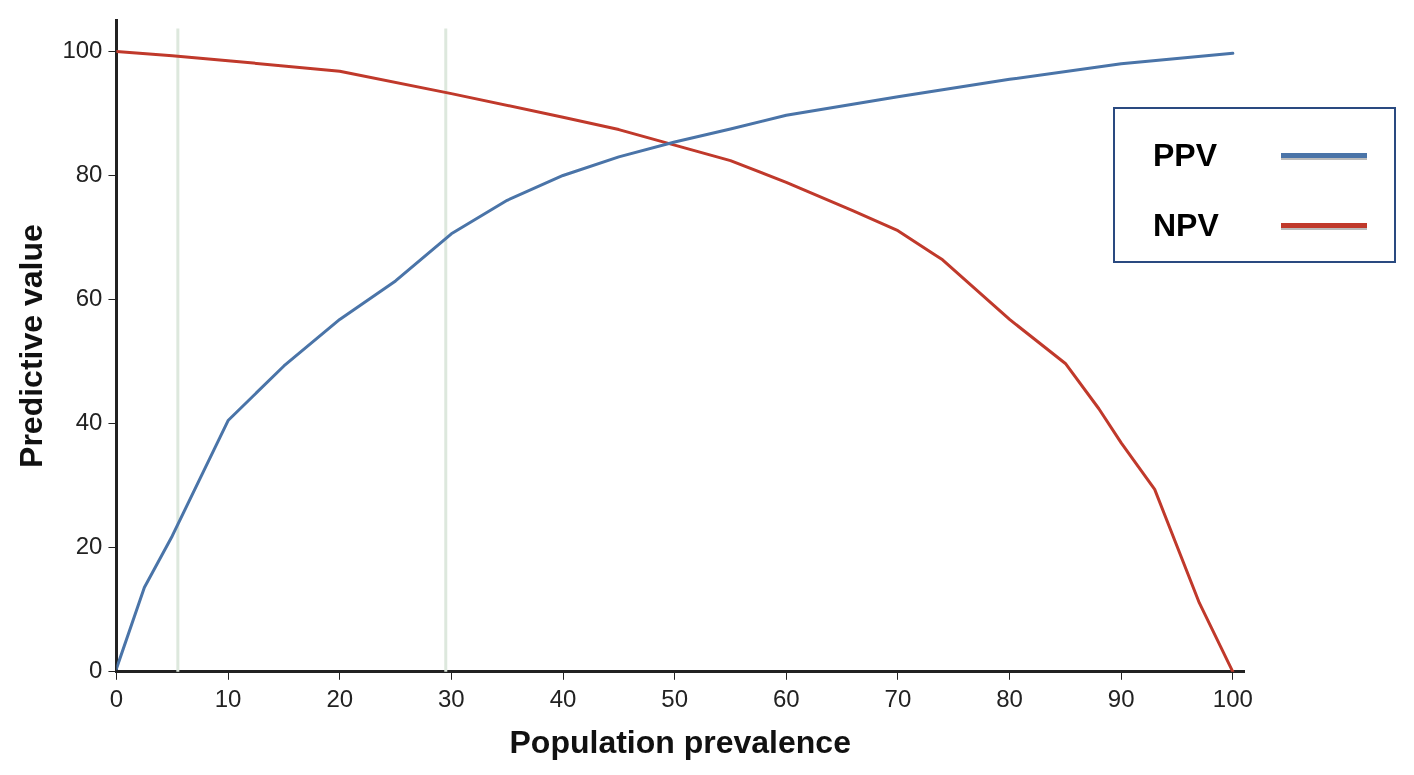 Image resolution: width=1414 pixels, height=775 pixels. I want to click on x-tick-label: 80, so click(1009, 698).